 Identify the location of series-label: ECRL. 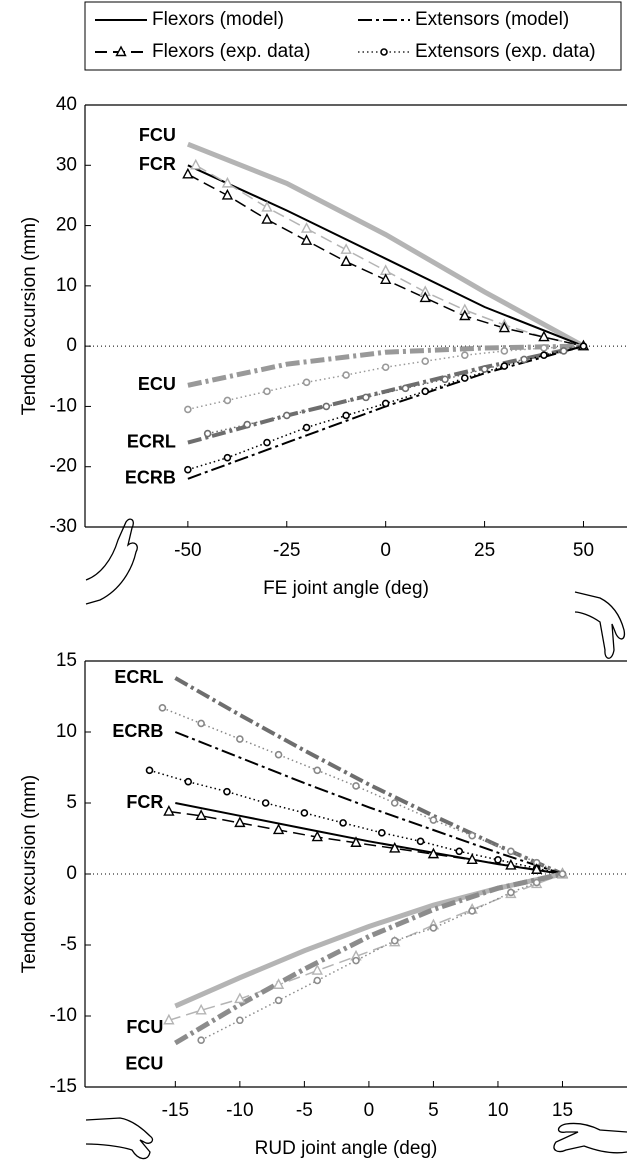
(151, 441).